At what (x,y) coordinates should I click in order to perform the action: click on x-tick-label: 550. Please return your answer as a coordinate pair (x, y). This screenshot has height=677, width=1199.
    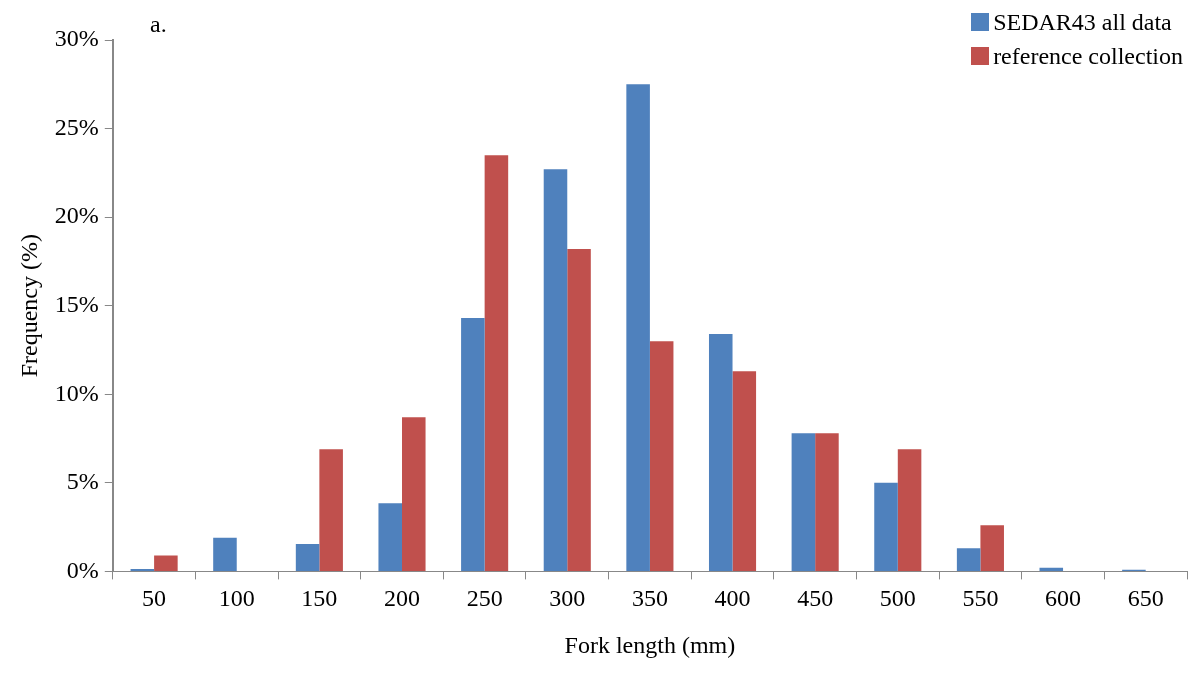
    Looking at the image, I should click on (980, 598).